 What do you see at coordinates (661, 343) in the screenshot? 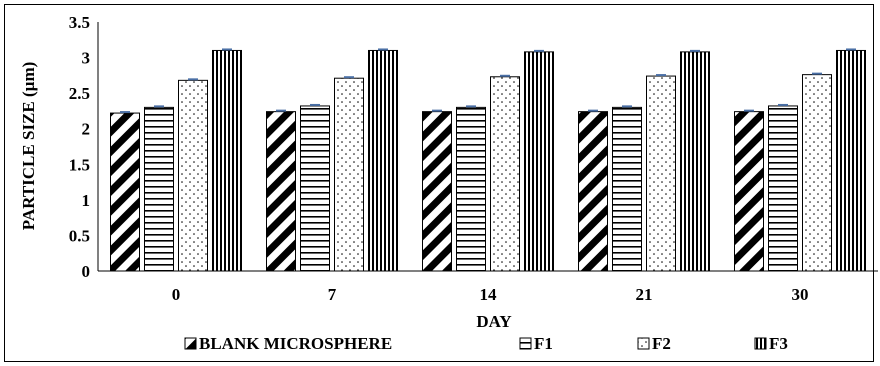
I see `legend-label: F2` at bounding box center [661, 343].